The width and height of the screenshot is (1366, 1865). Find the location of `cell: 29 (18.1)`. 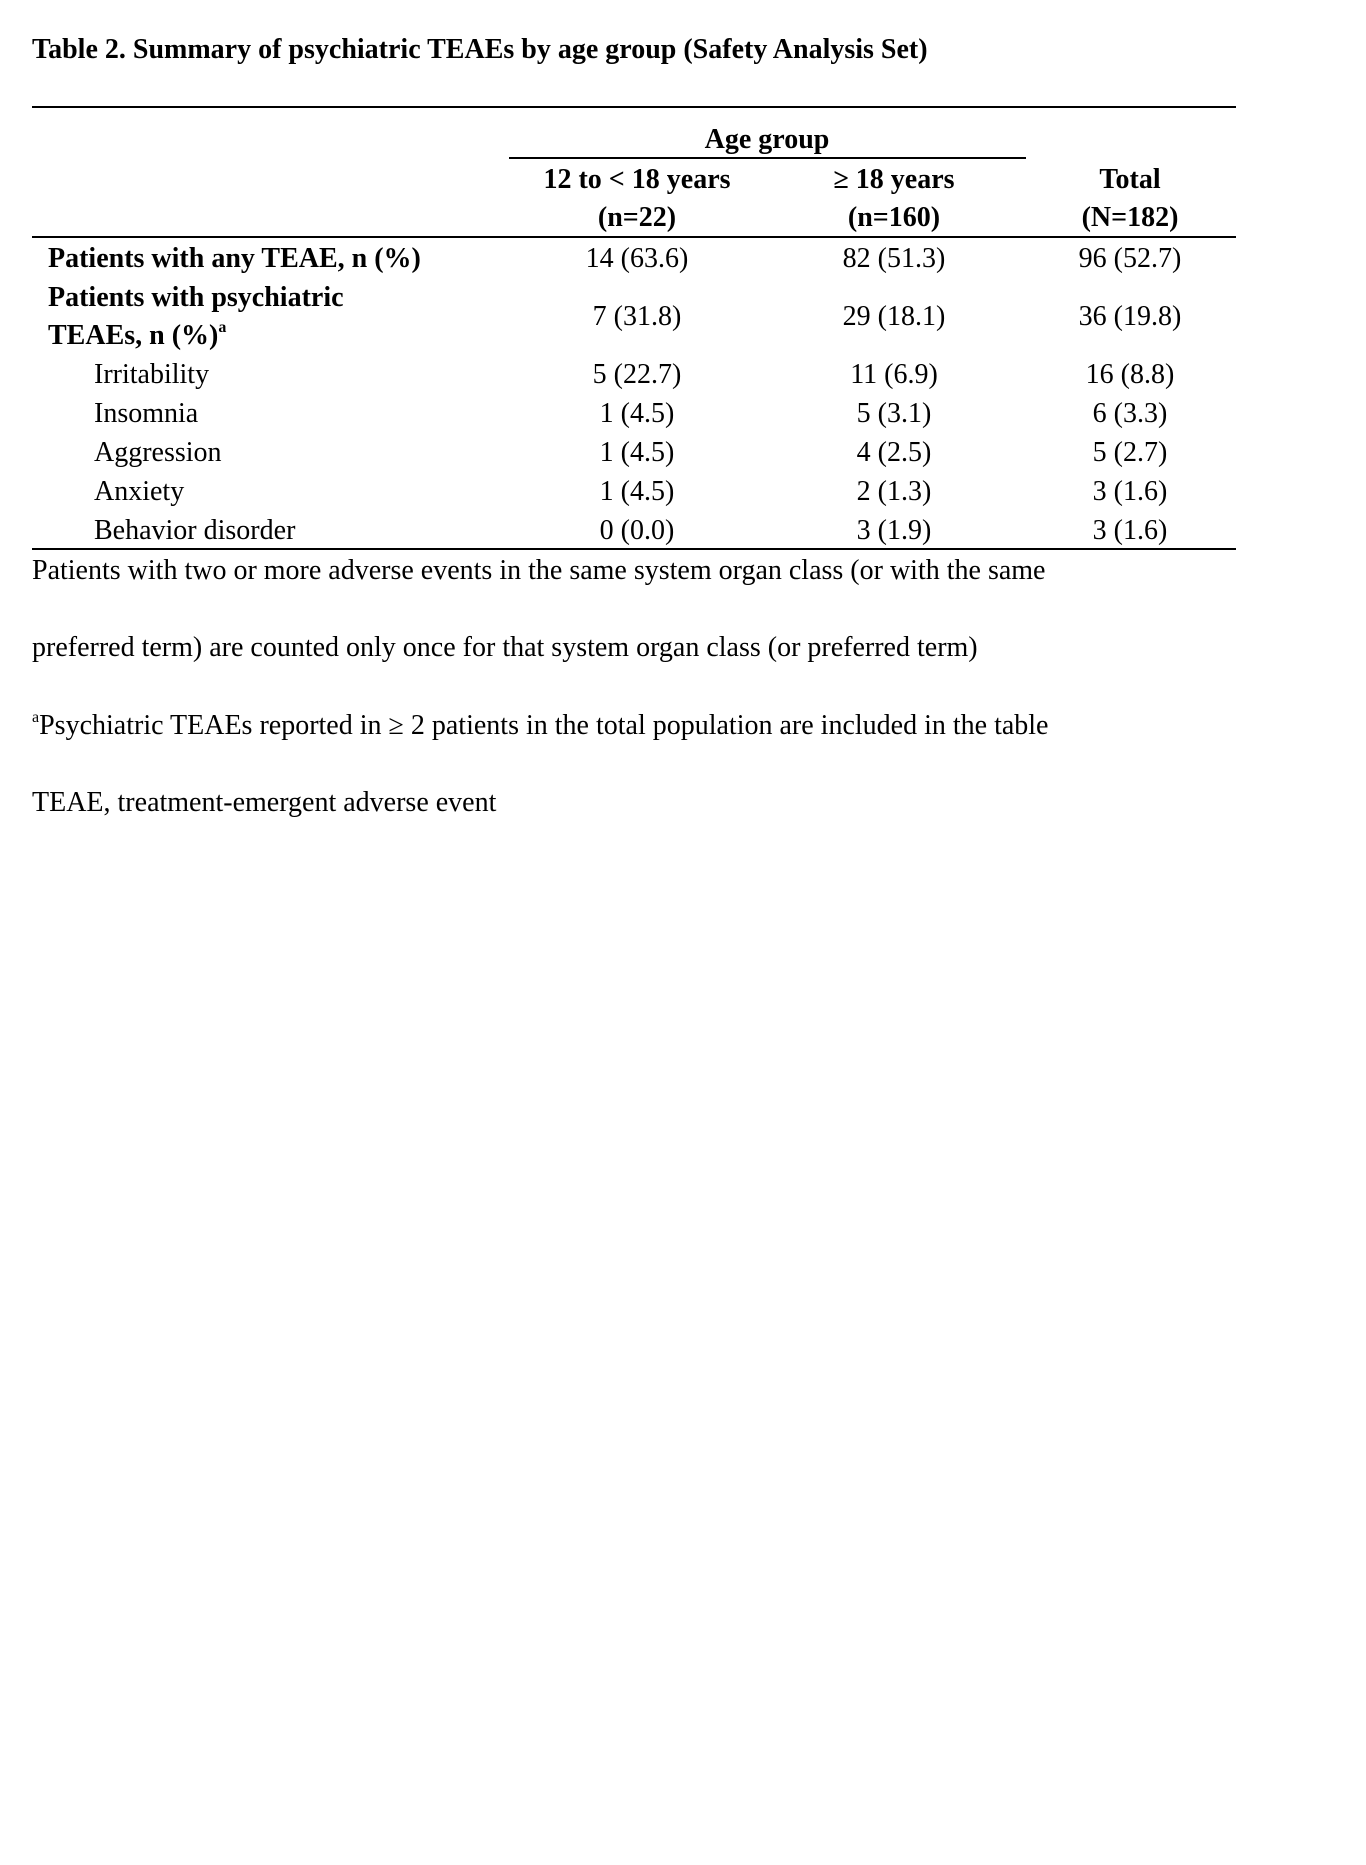

cell: 29 (18.1) is located at coordinates (894, 316).